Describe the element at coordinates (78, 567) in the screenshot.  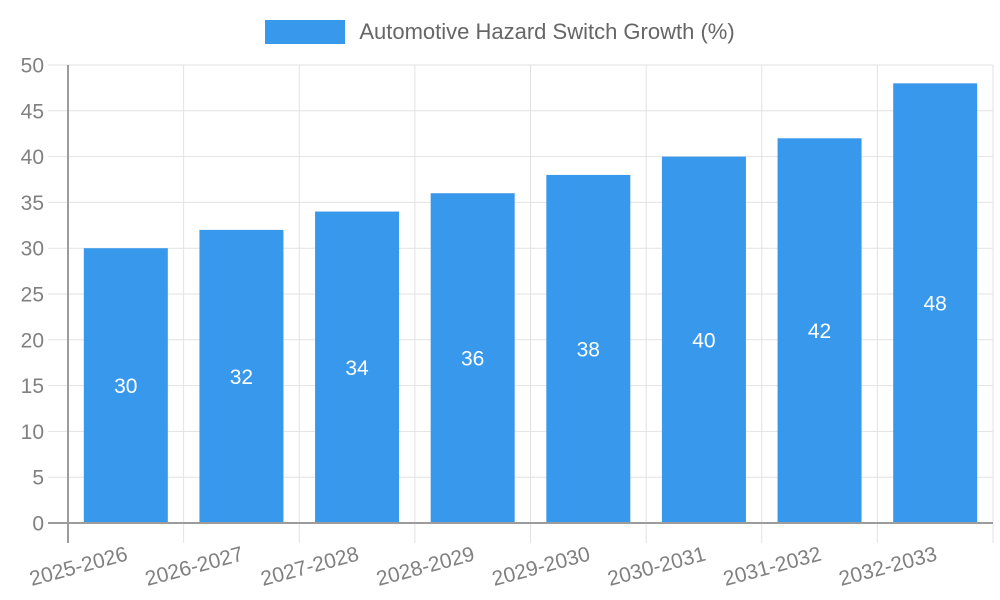
I see `x-tick-label: 2025-2026` at that location.